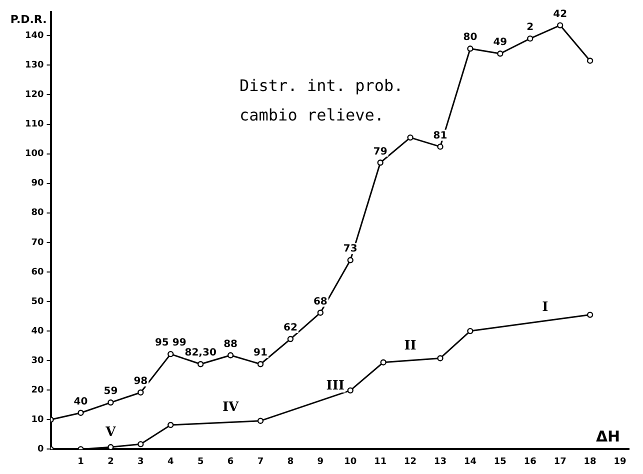  What do you see at coordinates (37, 301) in the screenshot?
I see `y-tick-label: 50` at bounding box center [37, 301].